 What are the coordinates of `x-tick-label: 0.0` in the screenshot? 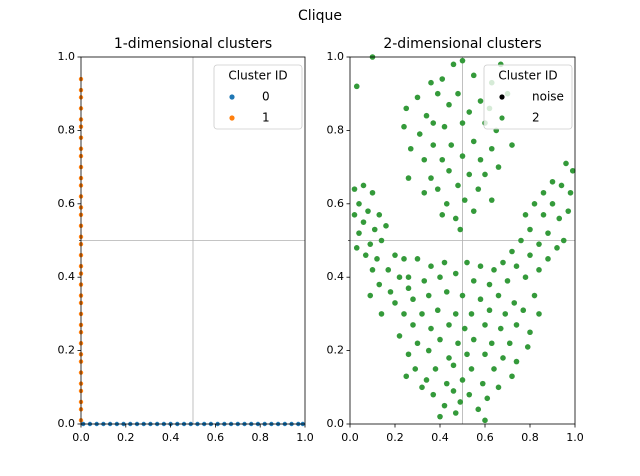 It's located at (350, 437).